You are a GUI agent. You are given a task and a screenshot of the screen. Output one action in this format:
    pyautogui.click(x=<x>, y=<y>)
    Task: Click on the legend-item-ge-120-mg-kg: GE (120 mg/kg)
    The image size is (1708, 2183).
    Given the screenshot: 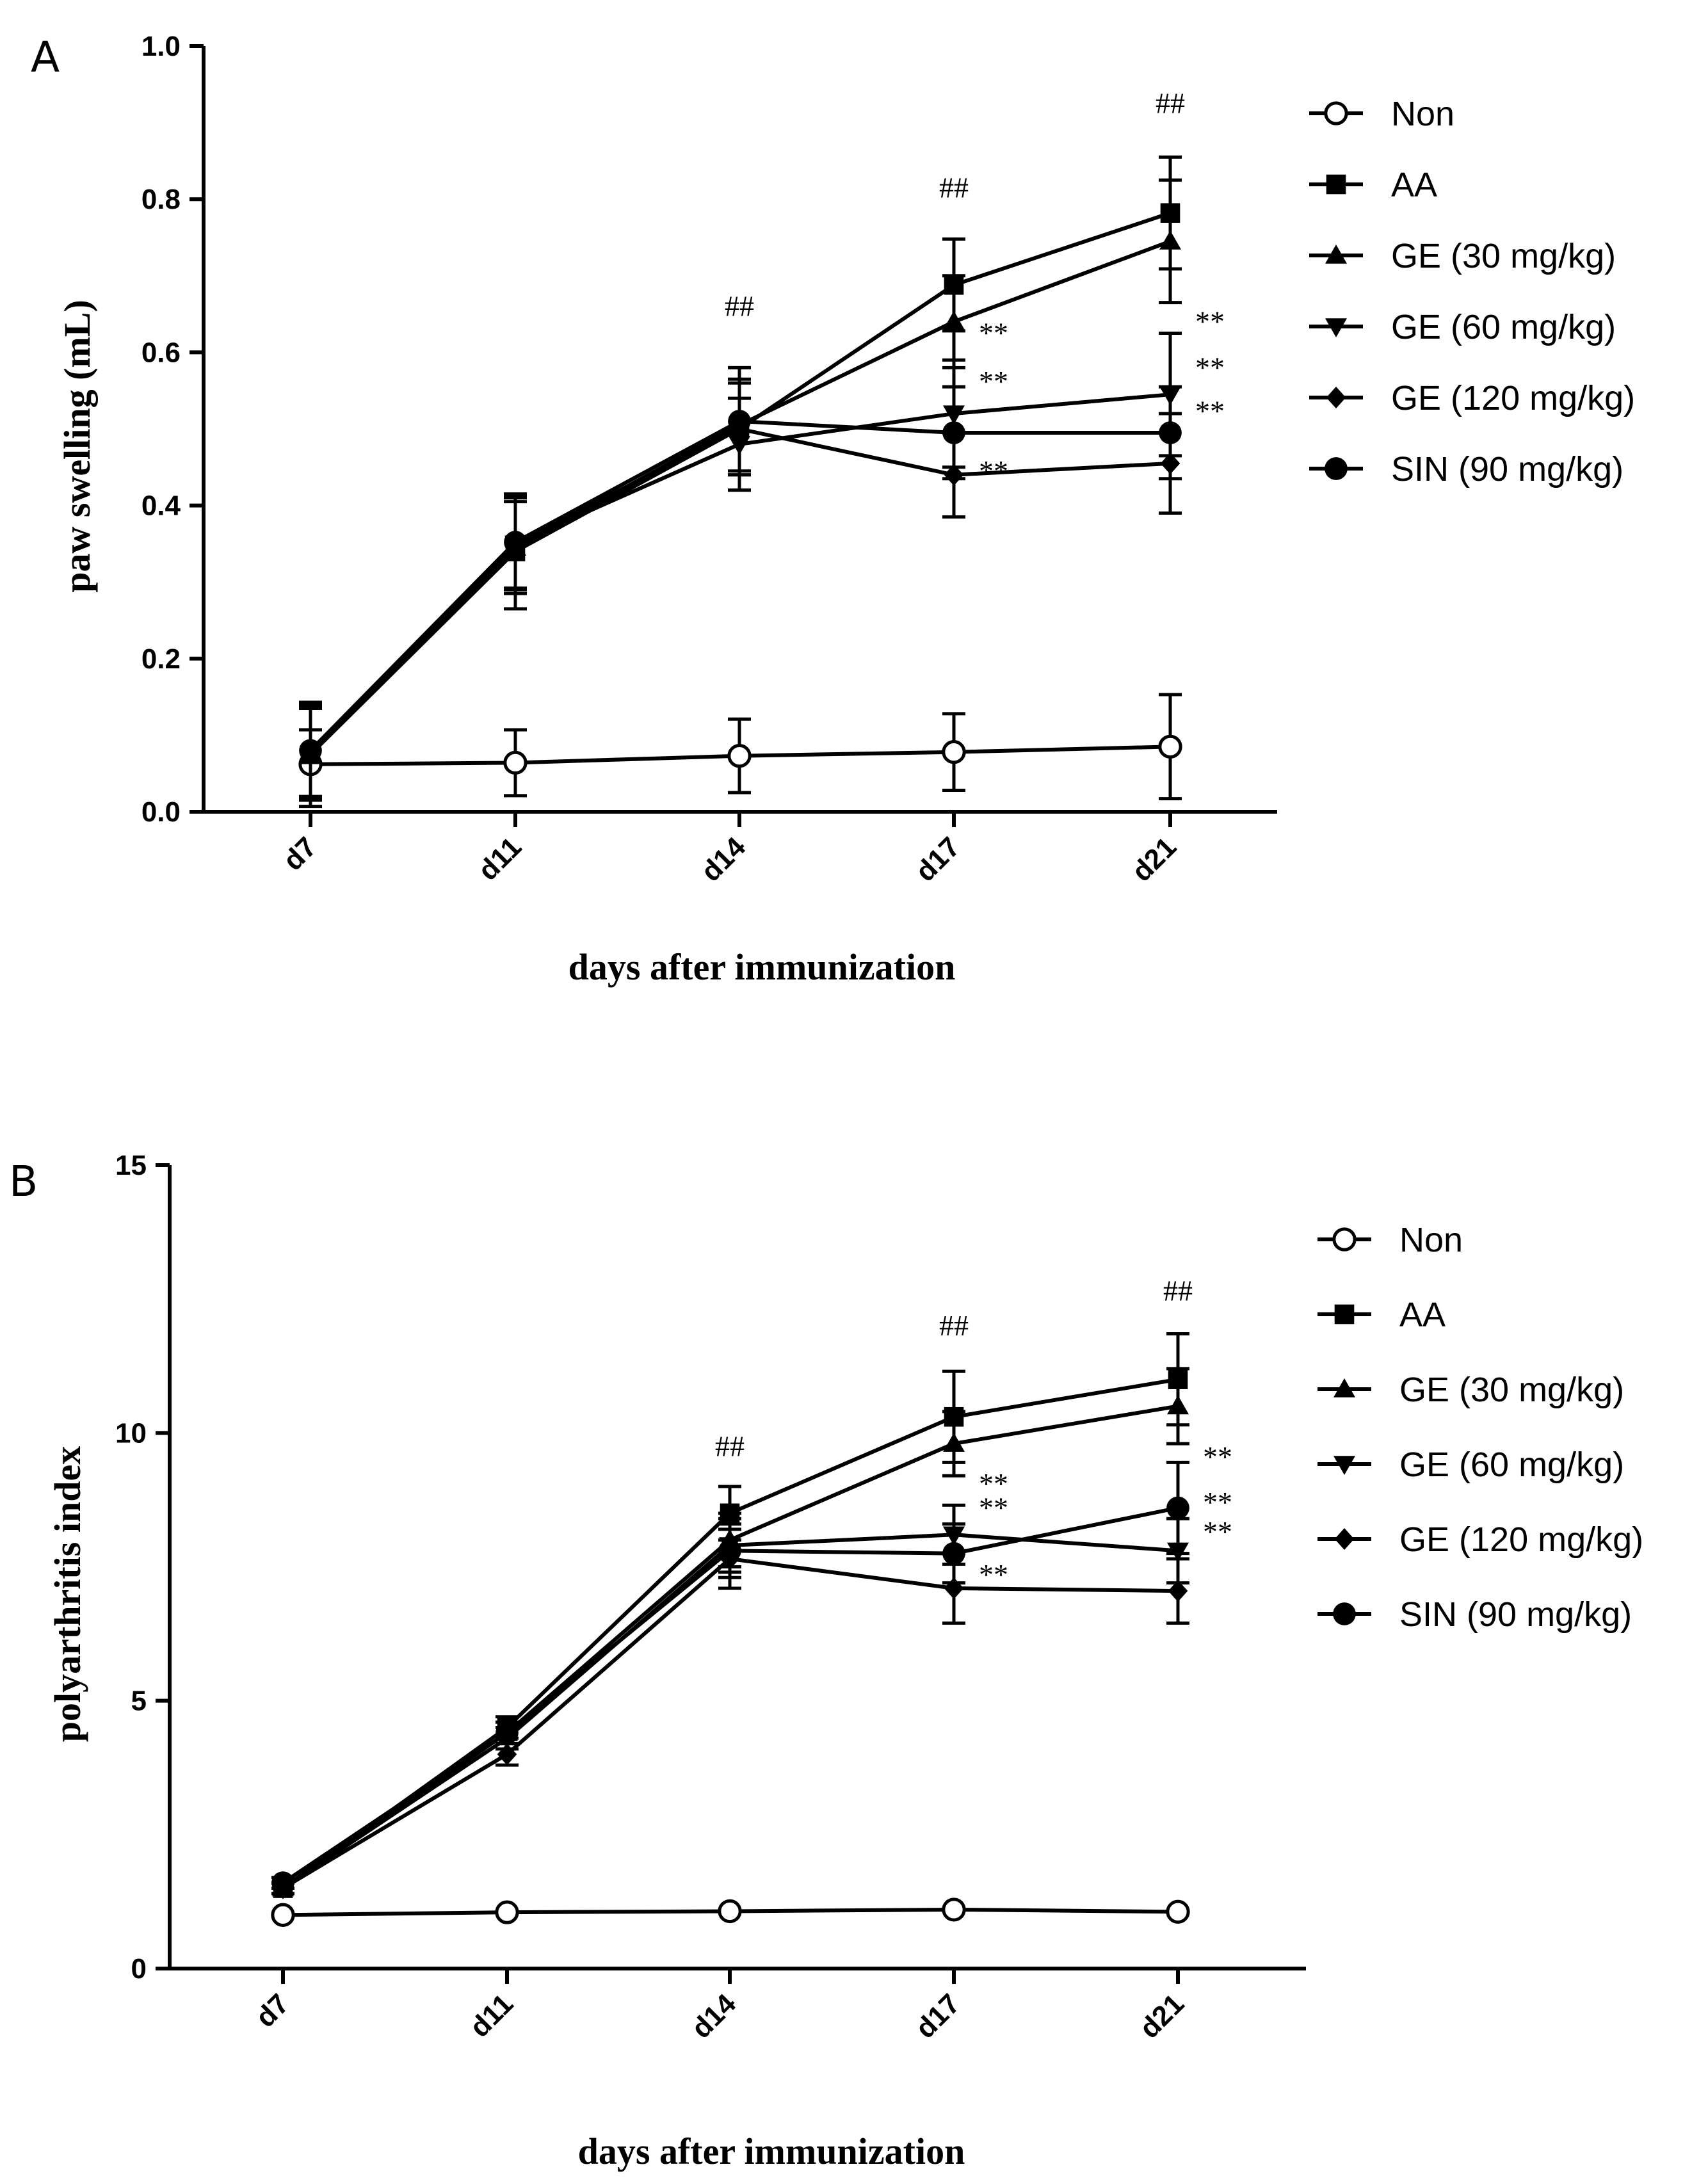 What is the action you would take?
    pyautogui.click(x=1472, y=398)
    